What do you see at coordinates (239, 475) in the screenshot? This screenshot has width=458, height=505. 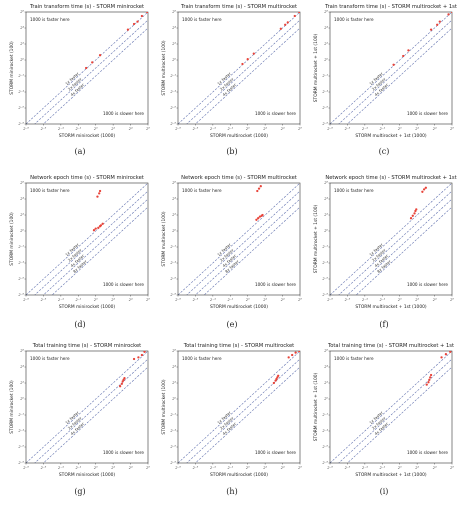 I see `x-axis-label: STORM multirocket (1000)` at bounding box center [239, 475].